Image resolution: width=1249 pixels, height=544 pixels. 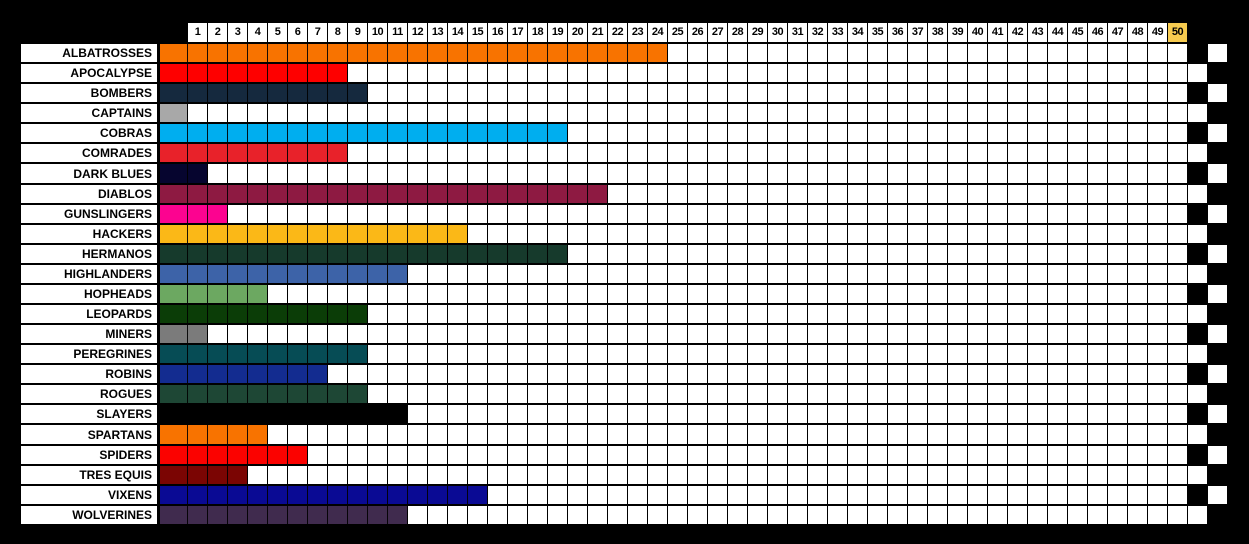 What do you see at coordinates (624, 475) in the screenshot?
I see `table-row: TRES EQUIS` at bounding box center [624, 475].